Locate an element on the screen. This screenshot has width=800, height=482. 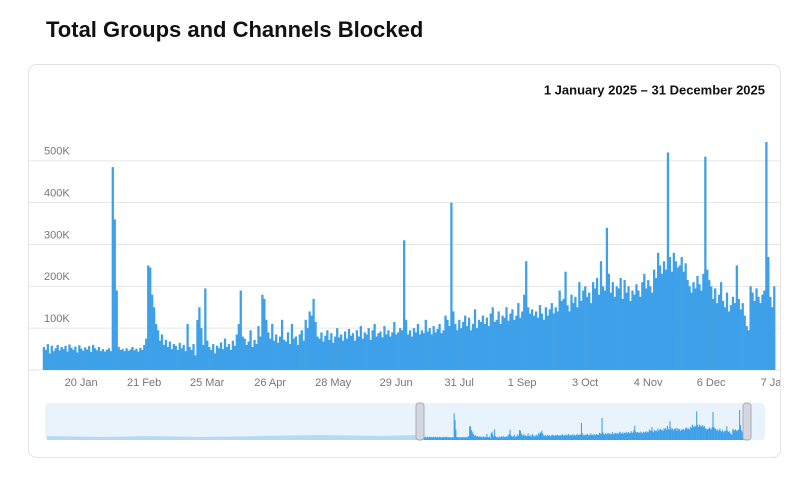
x-tick-label: 28 May is located at coordinates (333, 383).